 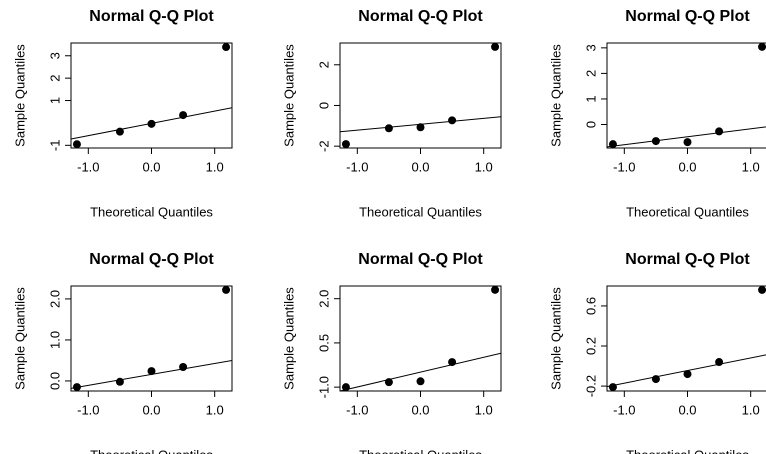 What do you see at coordinates (323, 343) in the screenshot?
I see `y-tick-label: 0.5` at bounding box center [323, 343].